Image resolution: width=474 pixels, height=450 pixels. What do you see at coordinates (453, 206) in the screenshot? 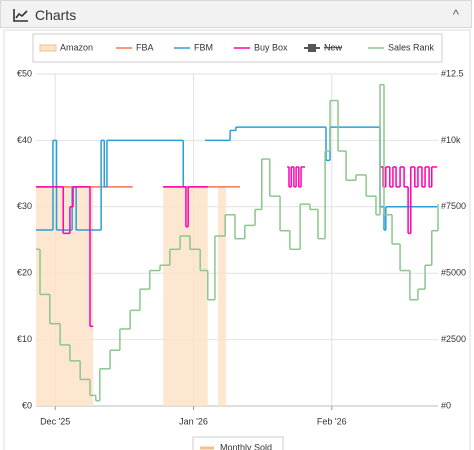
I see `y2-tick-label: #7500` at bounding box center [453, 206].